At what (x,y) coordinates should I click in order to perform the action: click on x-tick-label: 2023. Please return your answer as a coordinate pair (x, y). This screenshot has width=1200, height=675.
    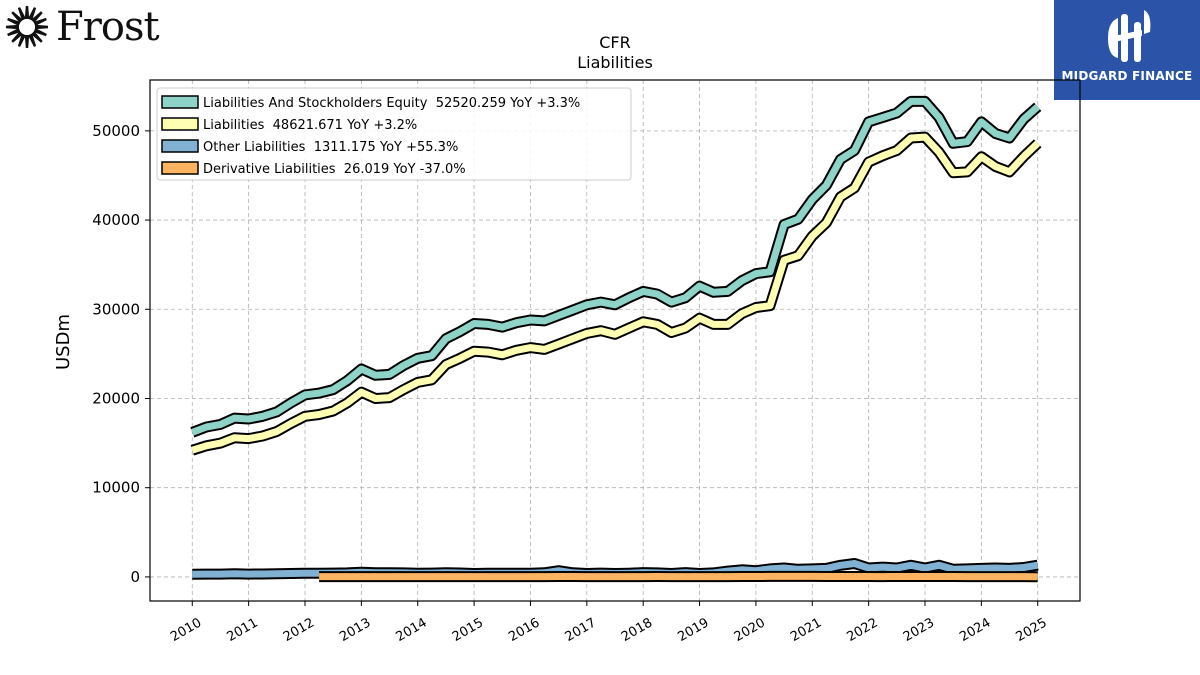
    Looking at the image, I should click on (919, 630).